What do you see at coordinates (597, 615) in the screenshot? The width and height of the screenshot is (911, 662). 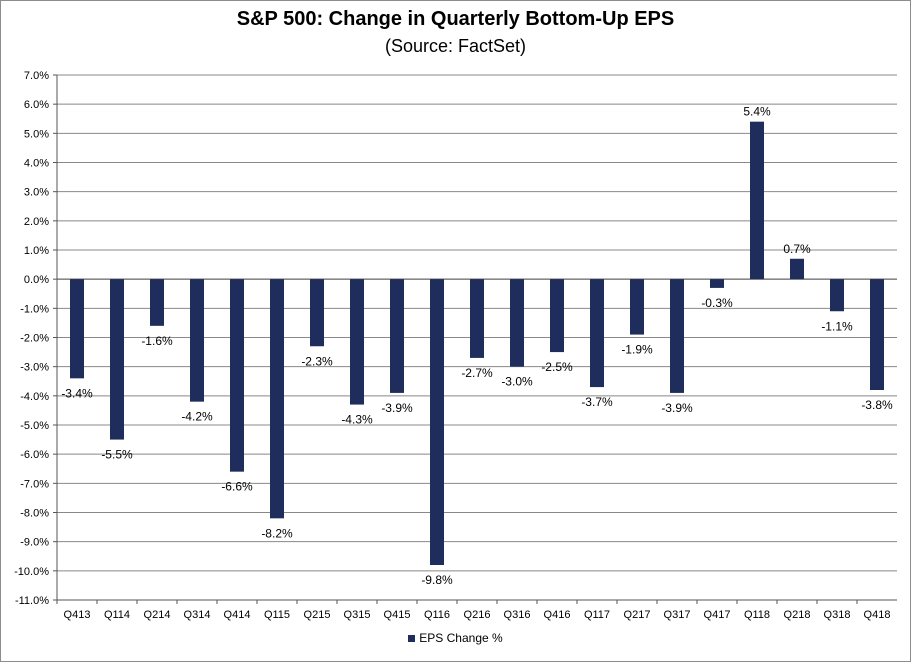 I see `x-tick-label: Q117` at bounding box center [597, 615].